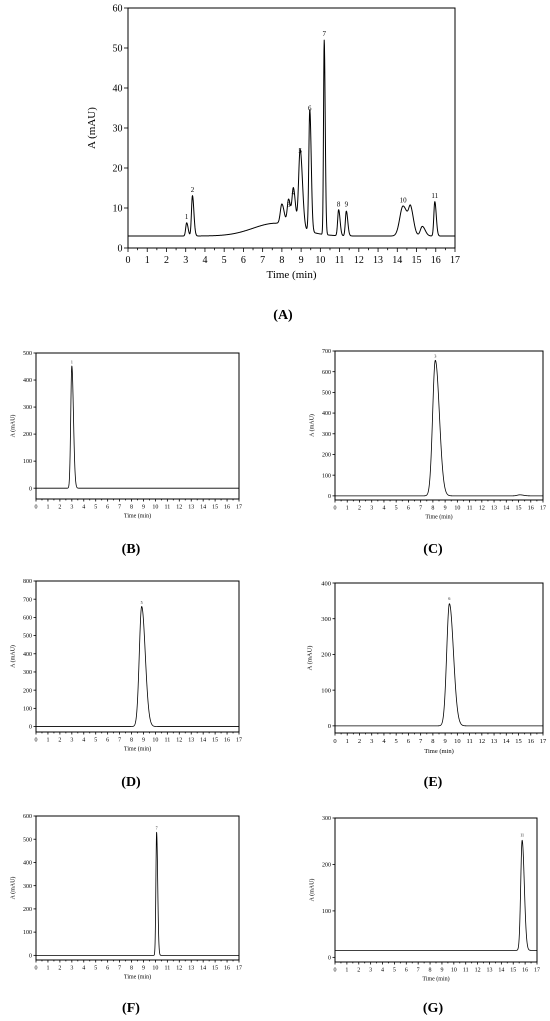 The height and width of the screenshot is (1021, 550). What do you see at coordinates (131, 549) in the screenshot?
I see `panel-label-b: (B)` at bounding box center [131, 549].